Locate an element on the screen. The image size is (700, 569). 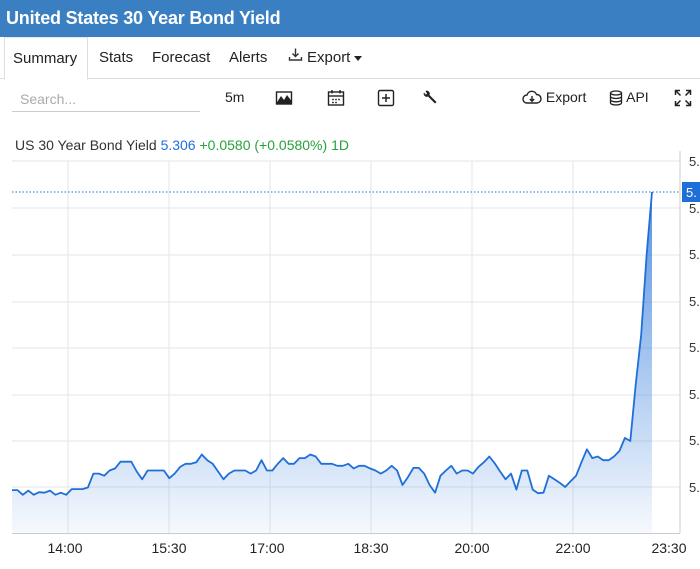
tab-export: Export is located at coordinates (325, 58).